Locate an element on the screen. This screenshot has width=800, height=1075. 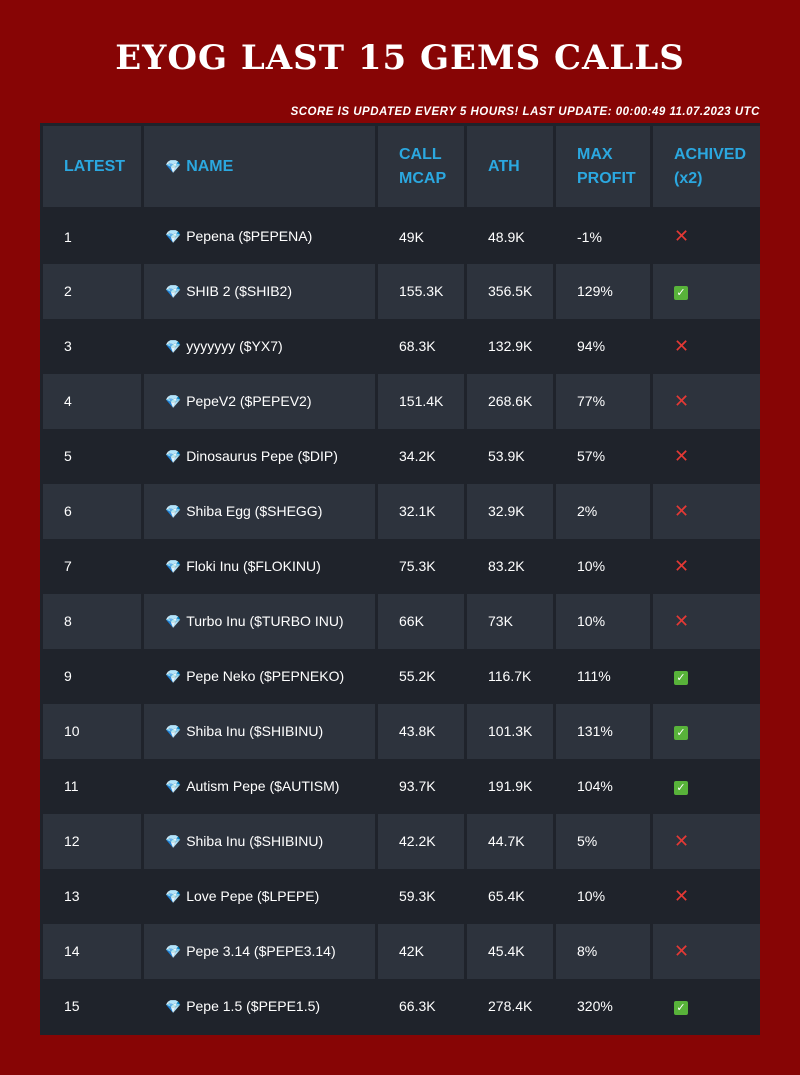
header-max-profit: MAX PROFIT is located at coordinates (603, 166).